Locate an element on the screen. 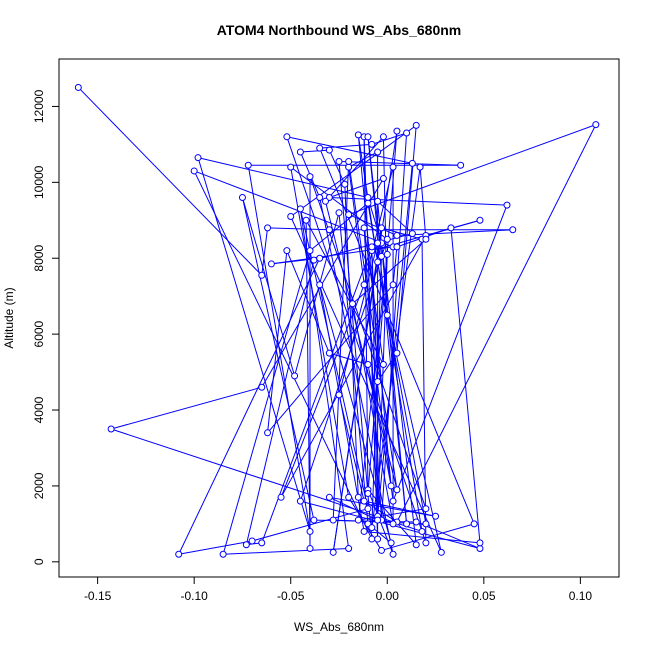  x-tick-label: -0.10 is located at coordinates (194, 596).